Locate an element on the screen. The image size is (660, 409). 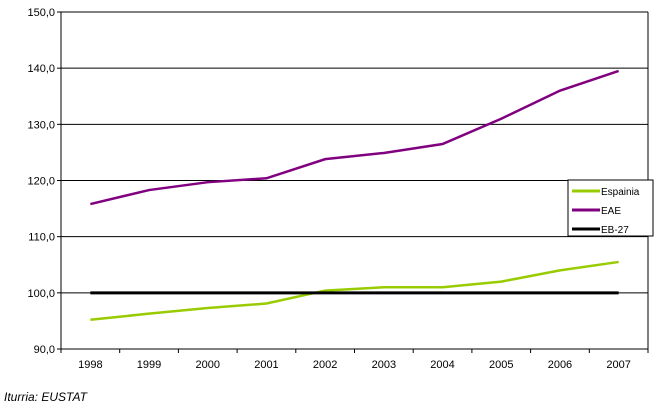
x-tick-label: 2001 is located at coordinates (266, 365).